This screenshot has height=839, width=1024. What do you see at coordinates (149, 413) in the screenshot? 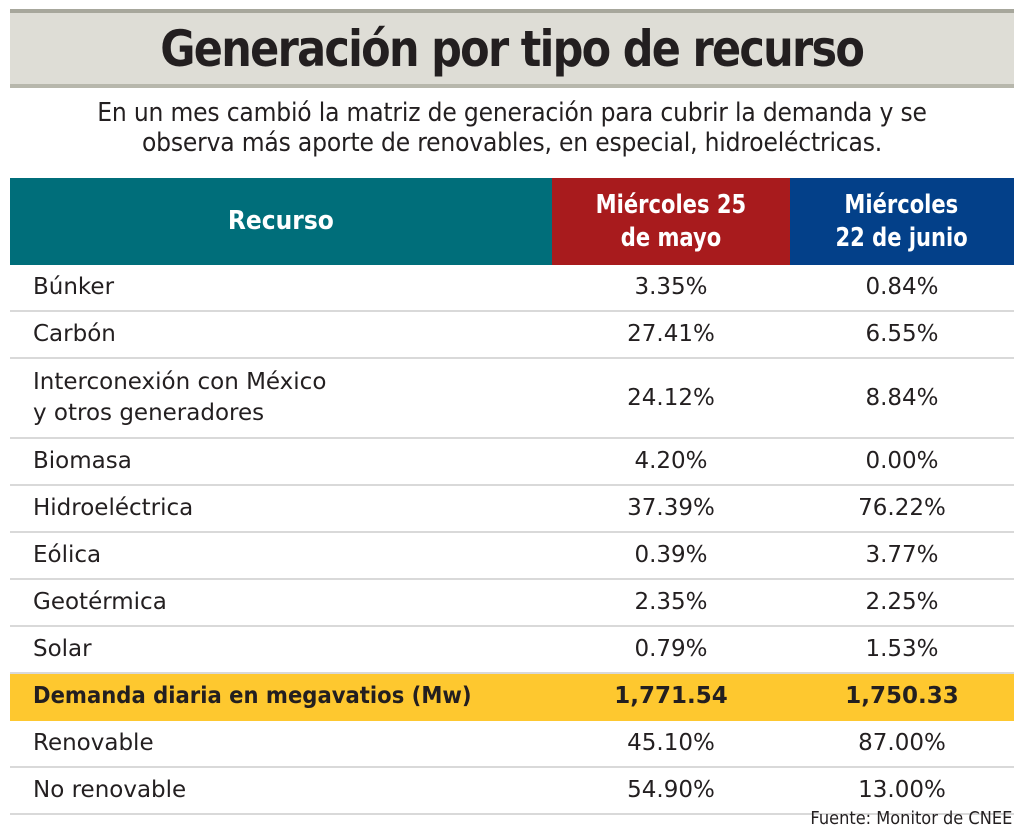
I see `resource-name-line-2: y otros generadores` at bounding box center [149, 413].